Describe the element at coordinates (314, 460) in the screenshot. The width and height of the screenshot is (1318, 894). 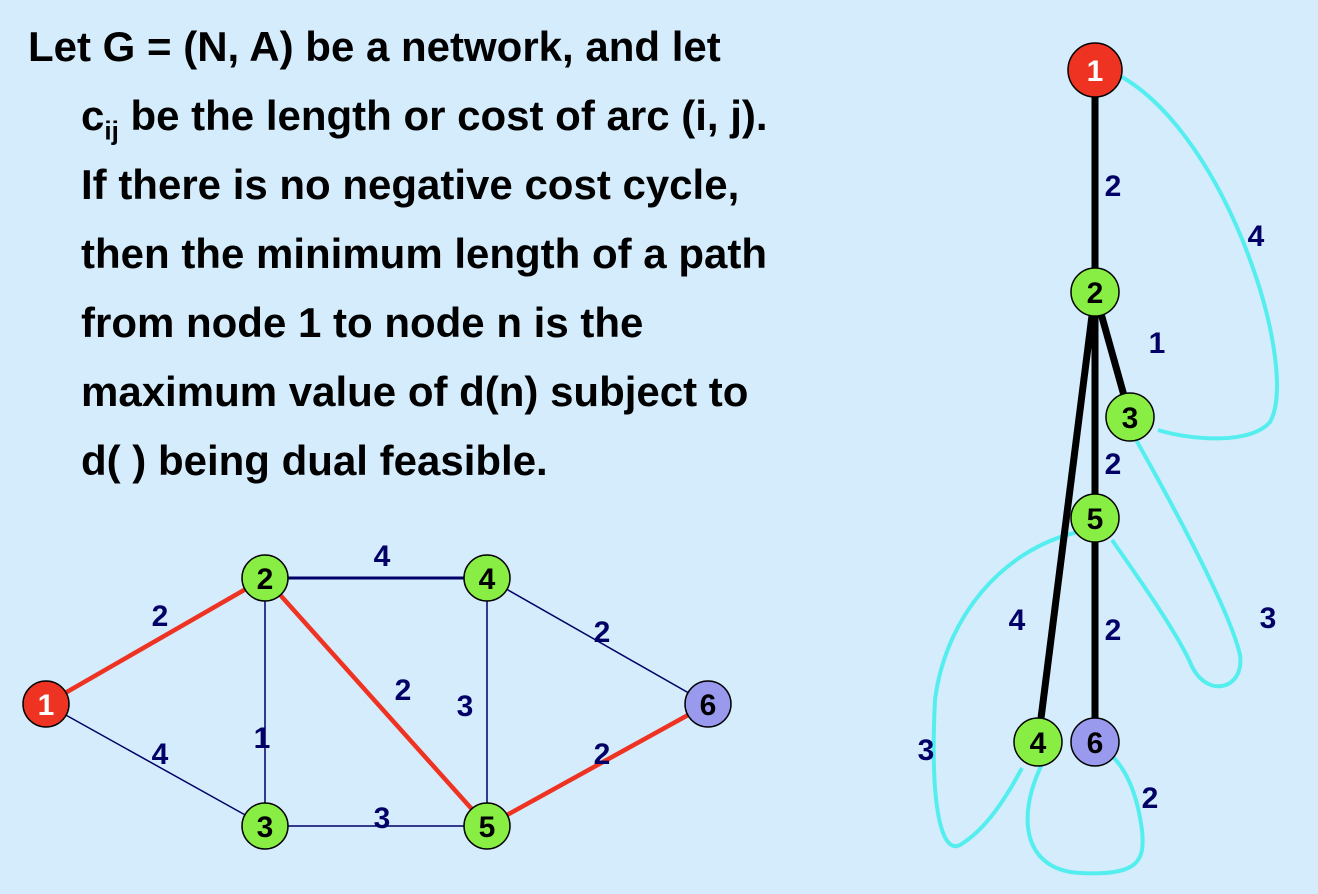
I see `text-line-7: d( ) being dual feasible.` at that location.